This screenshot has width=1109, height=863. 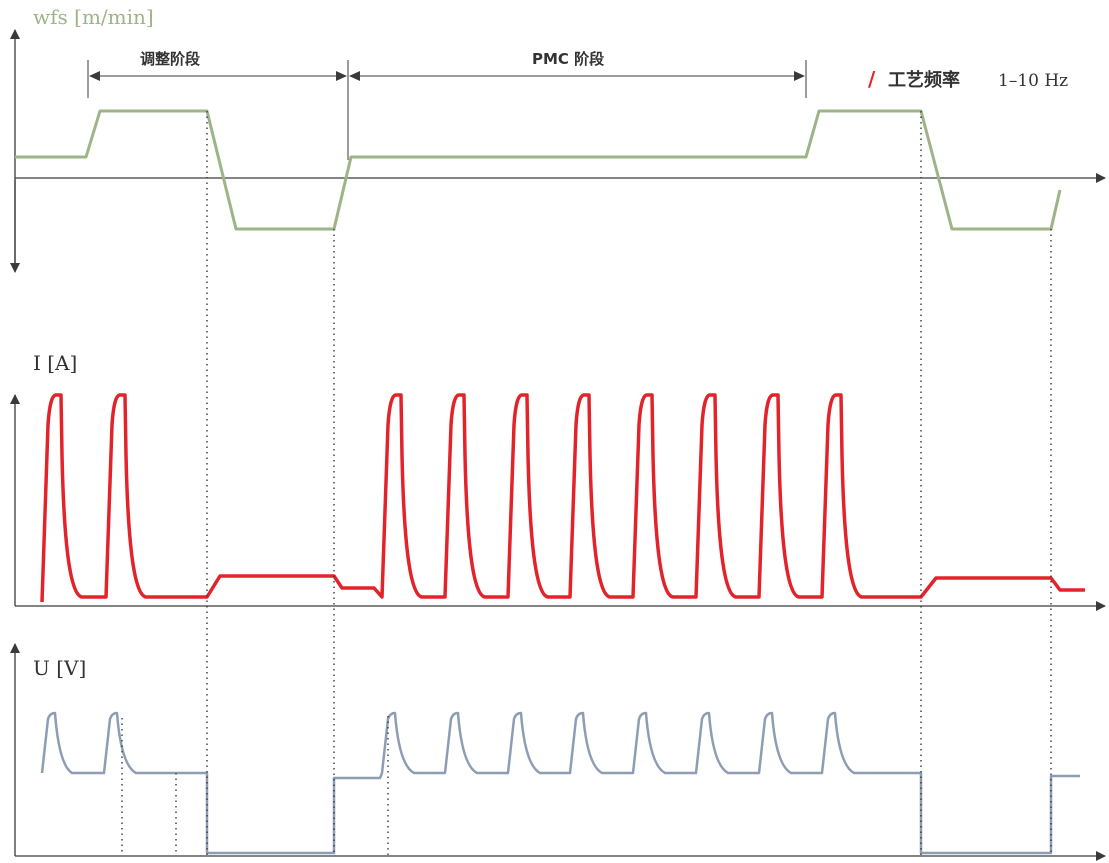 I want to click on phase-adjust-right-arrow, so click(x=341, y=76).